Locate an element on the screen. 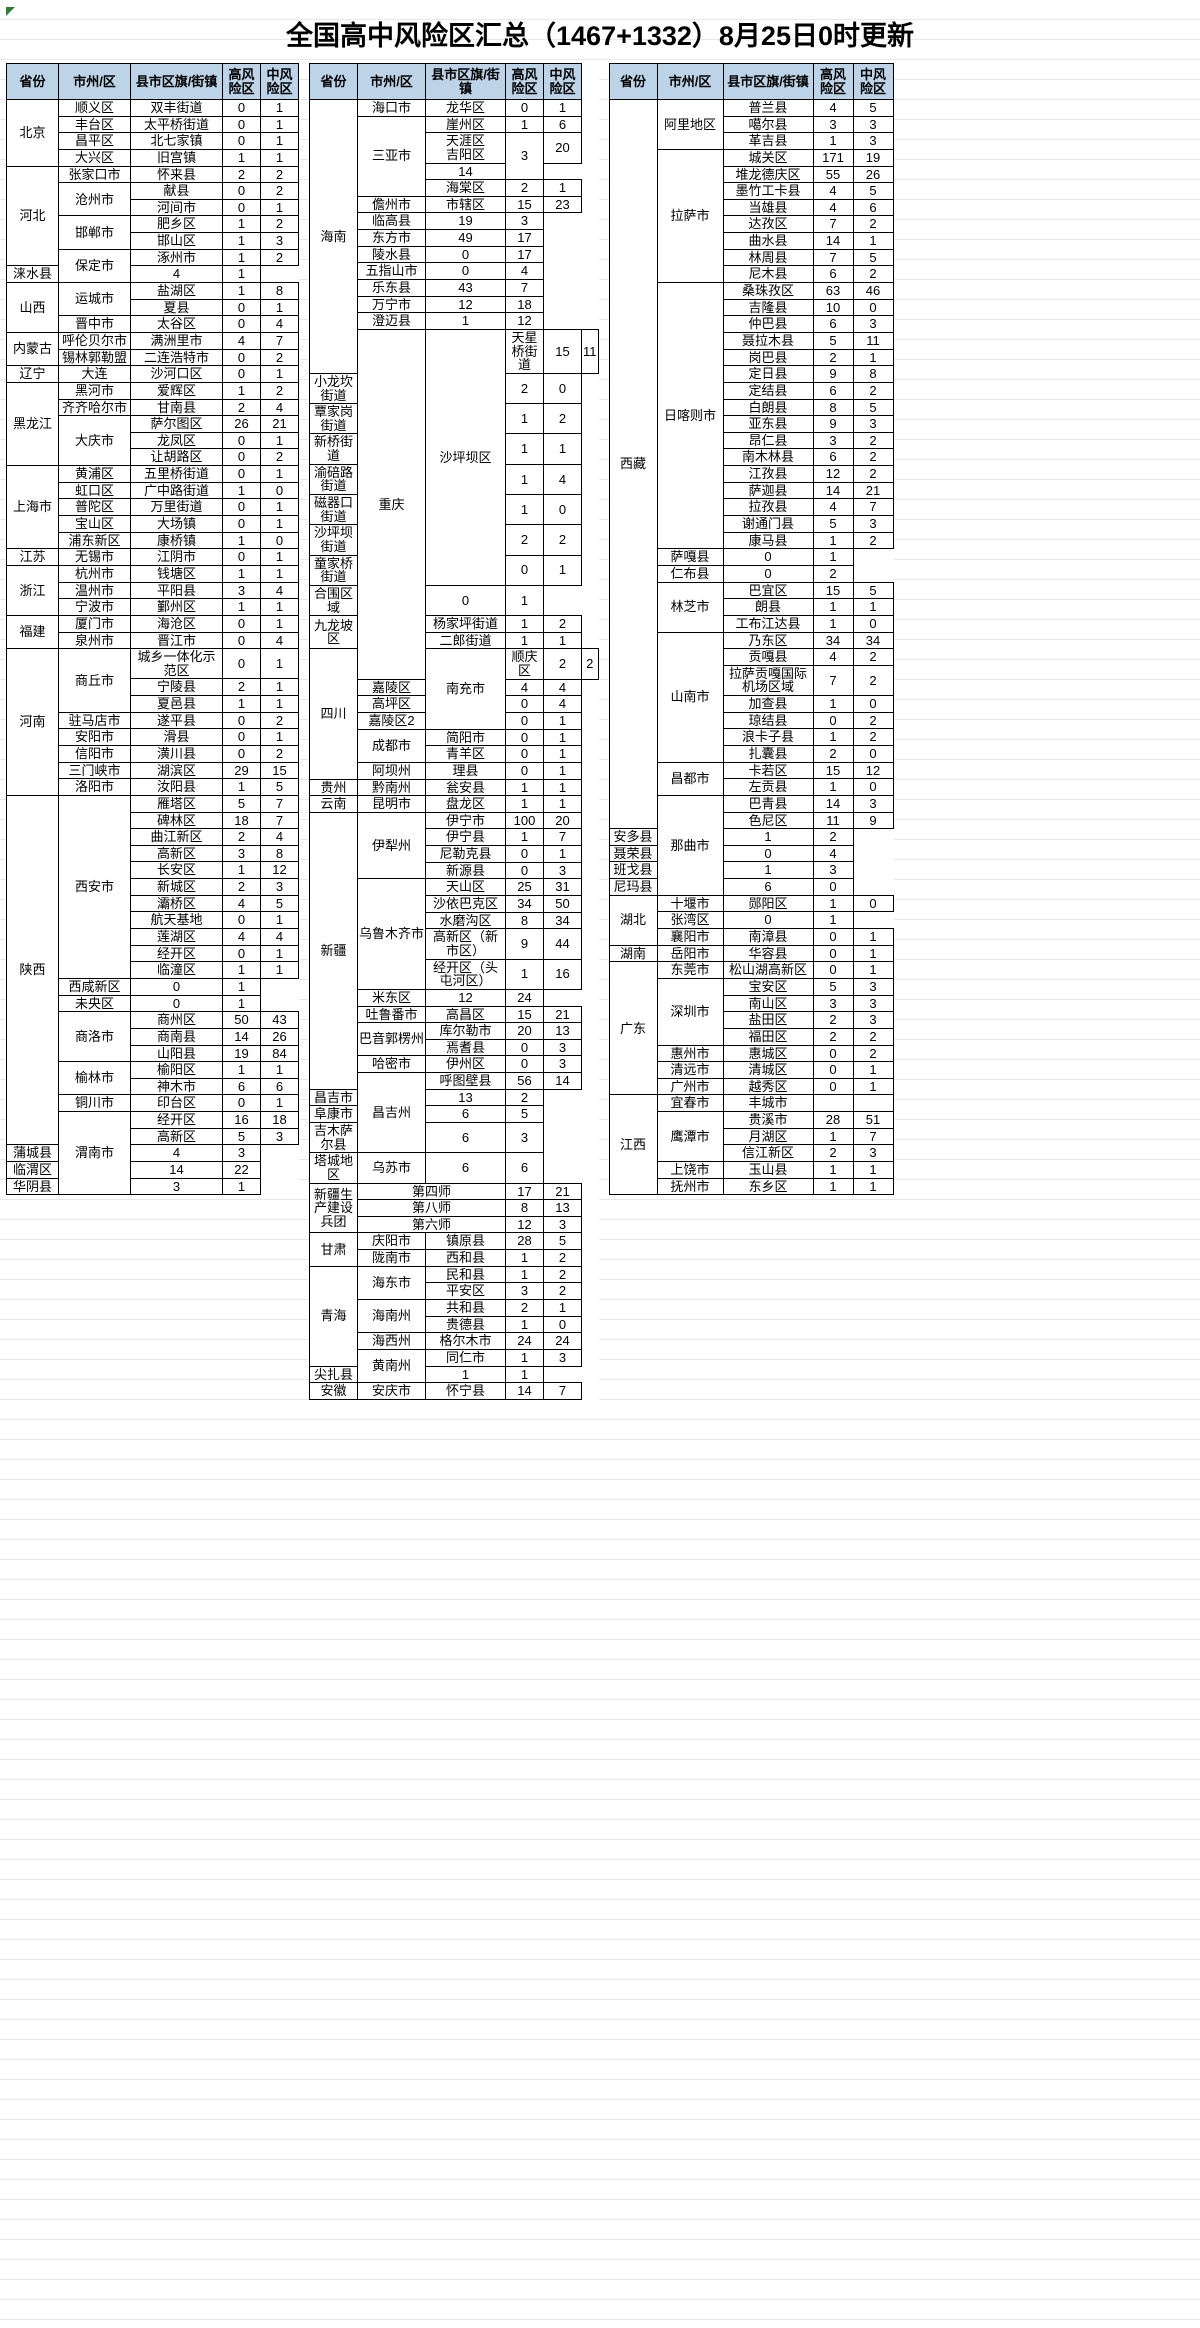 This screenshot has width=1200, height=2328. cell-area: 乃东区 is located at coordinates (768, 640).